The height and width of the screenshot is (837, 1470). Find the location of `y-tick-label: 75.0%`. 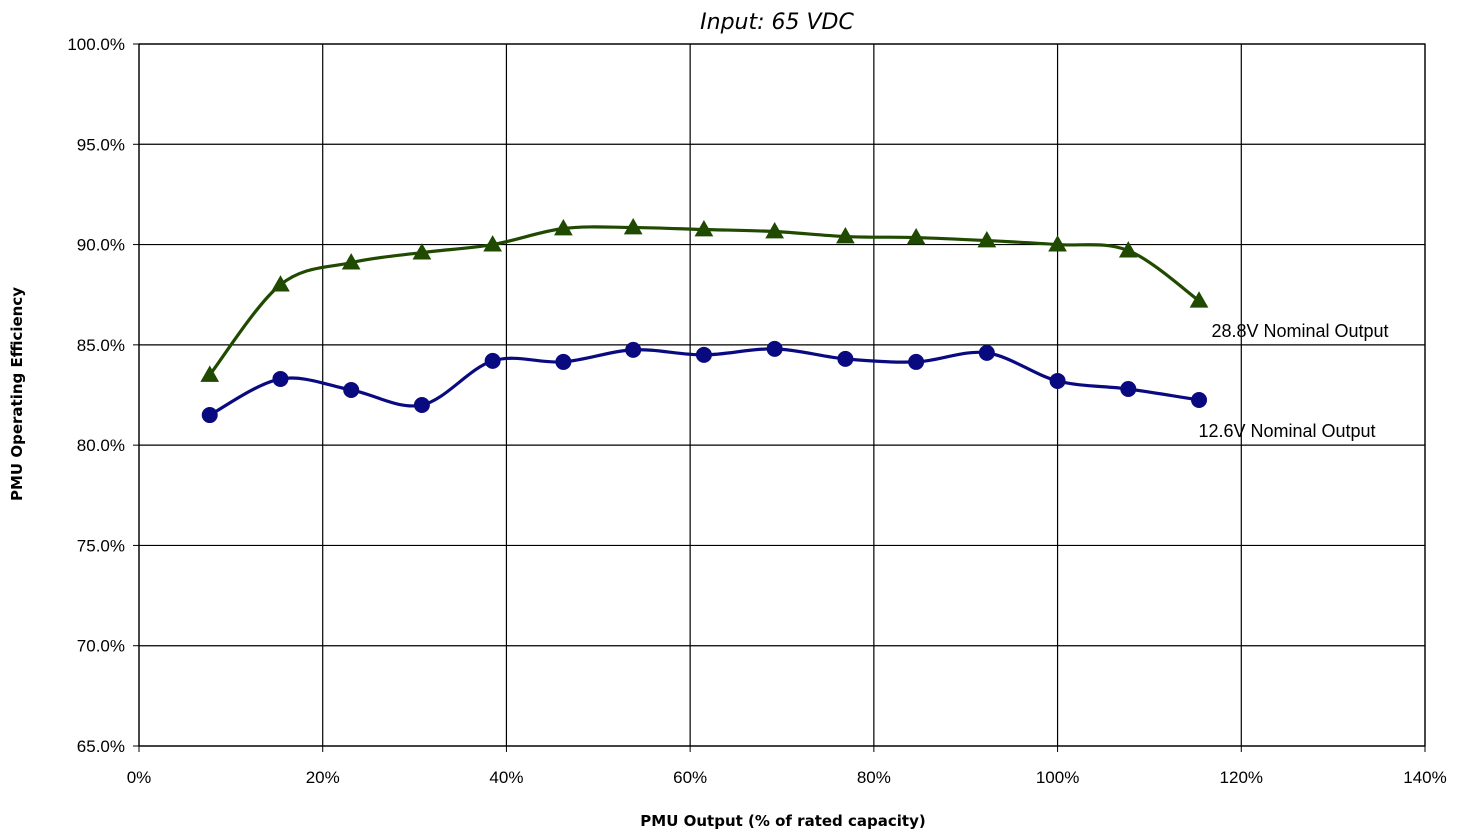

y-tick-label: 75.0% is located at coordinates (101, 545).